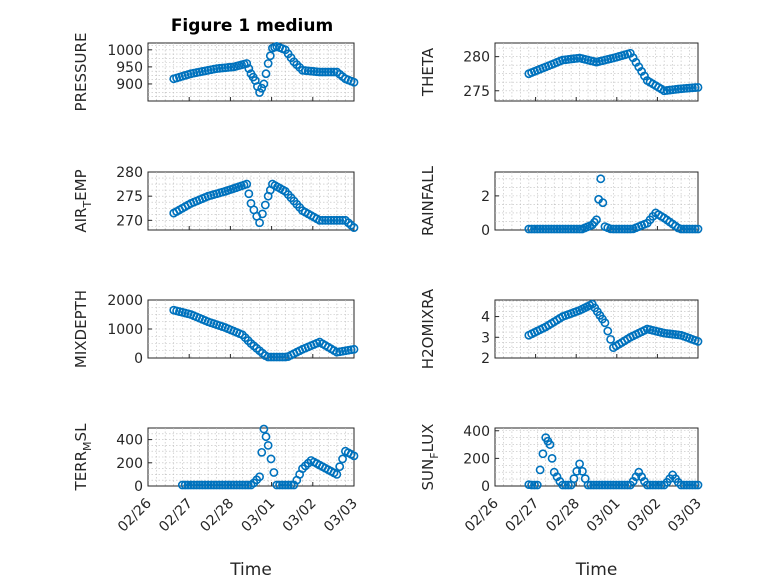 Image resolution: width=778 pixels, height=583 pixels. I want to click on y-label-subscript: M, so click(87, 446).